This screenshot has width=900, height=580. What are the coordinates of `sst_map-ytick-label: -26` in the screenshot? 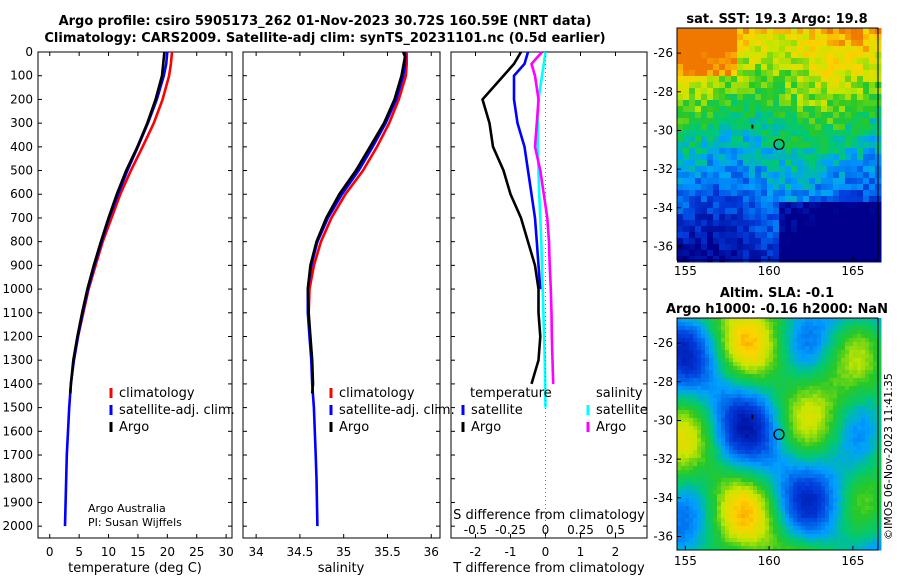 It's located at (663, 53).